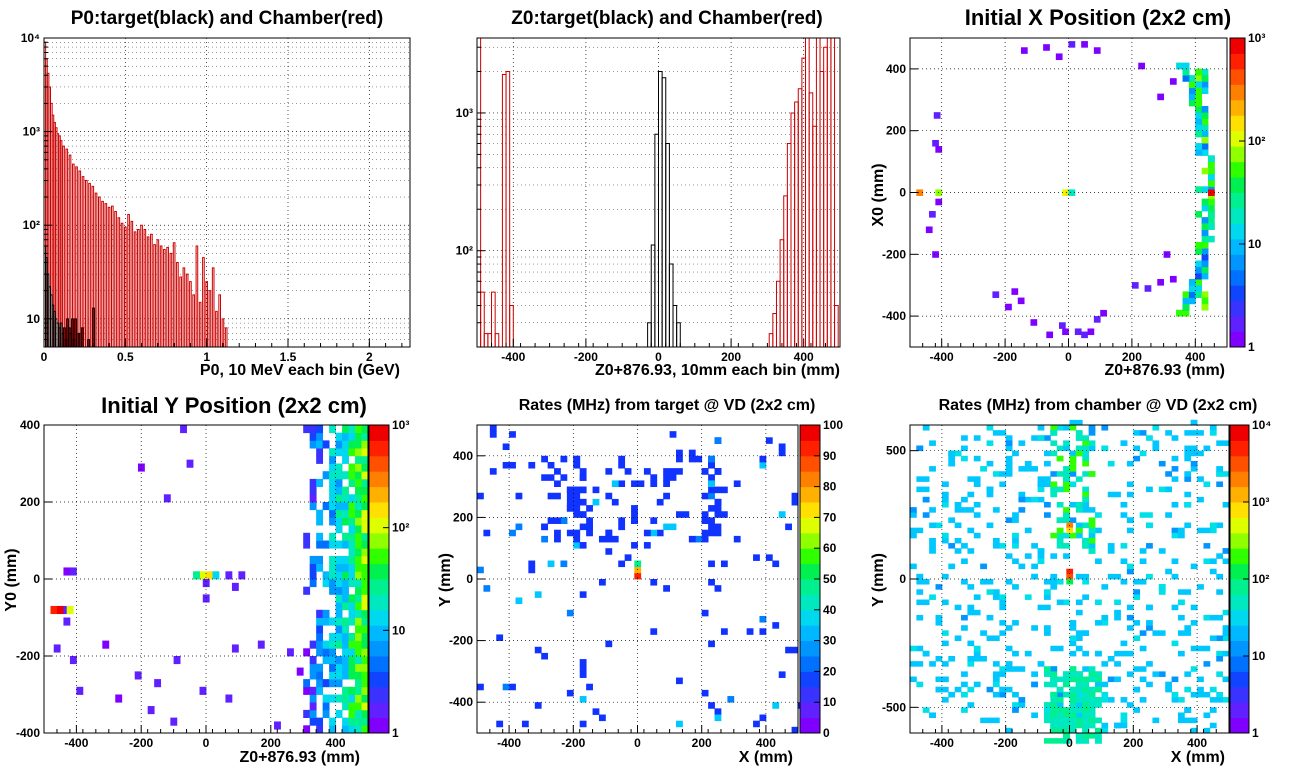 The height and width of the screenshot is (772, 1296). I want to click on colorbar-tick-label: 10, so click(830, 702).